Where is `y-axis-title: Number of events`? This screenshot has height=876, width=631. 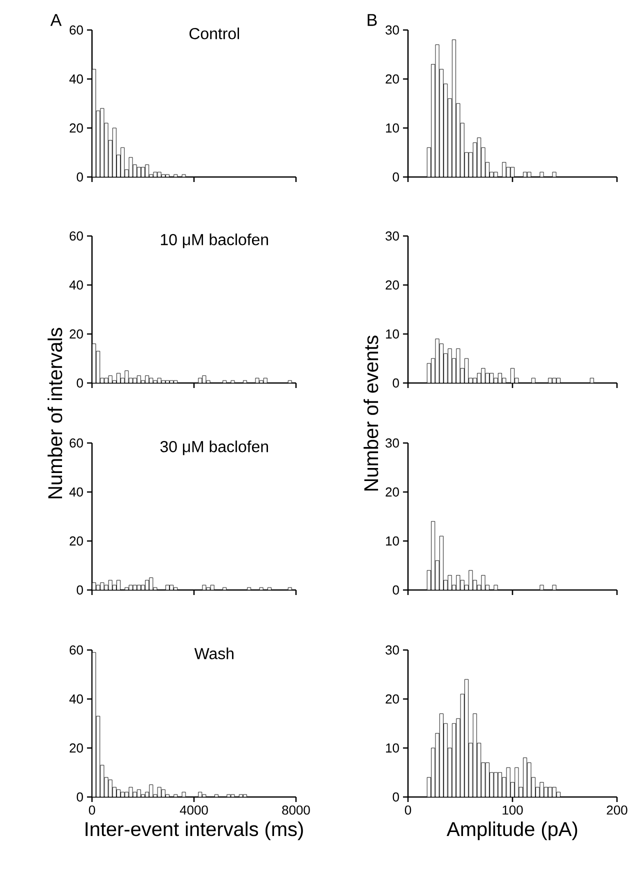 y-axis-title: Number of events is located at coordinates (371, 413).